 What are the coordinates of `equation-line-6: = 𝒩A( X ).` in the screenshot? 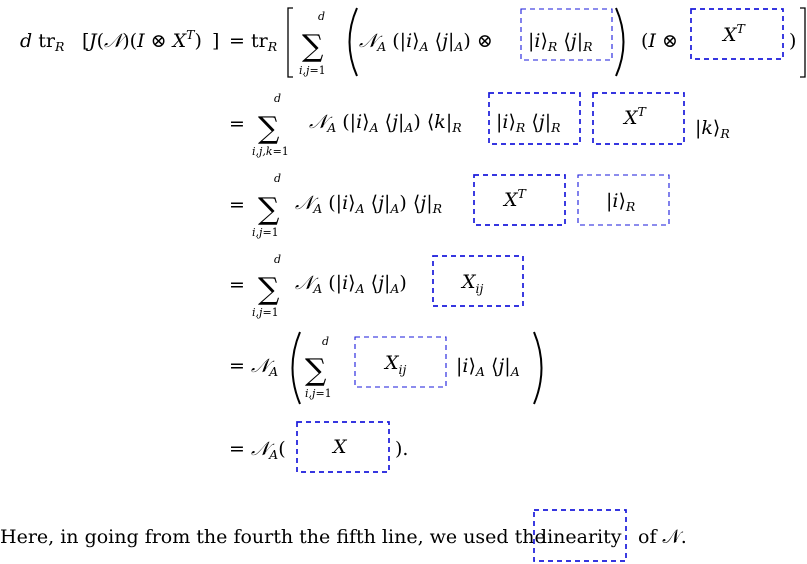 It's located at (318, 447).